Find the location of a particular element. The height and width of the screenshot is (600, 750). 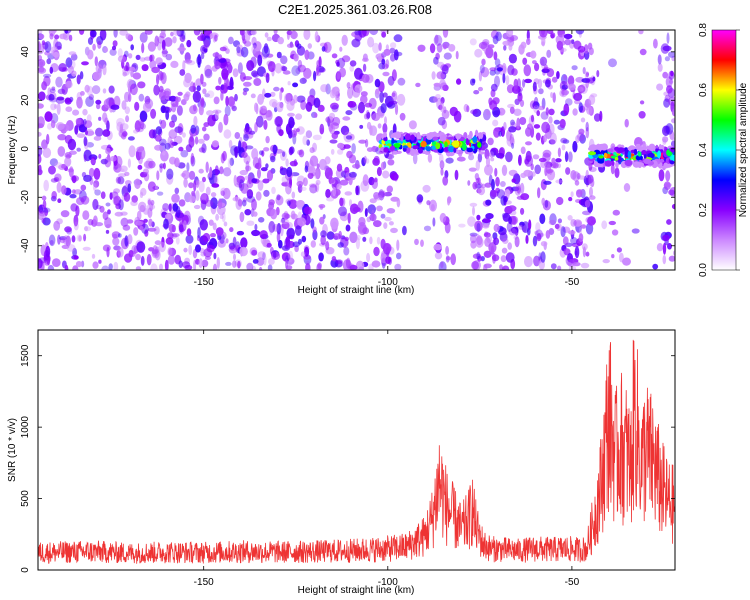

y-tick-label: 0 is located at coordinates (25, 149).